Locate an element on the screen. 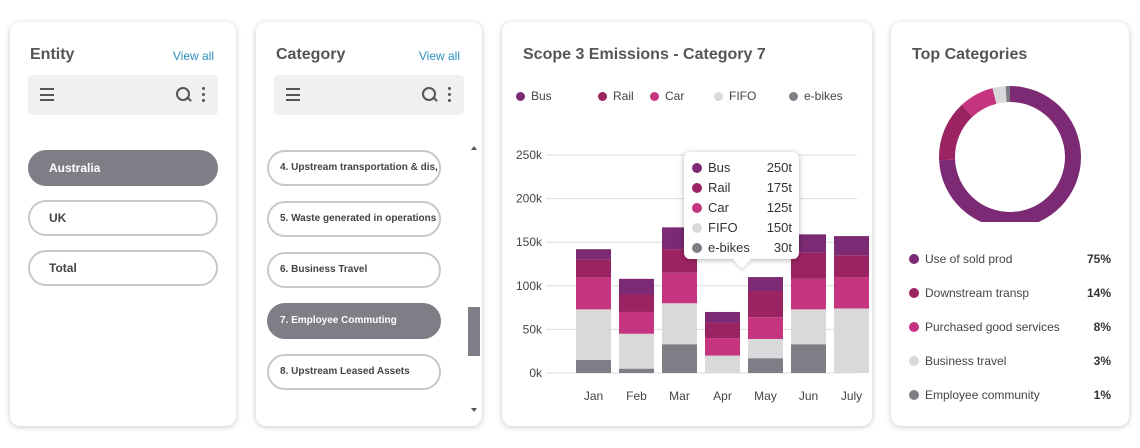  category-label: Downstream transp is located at coordinates (977, 293).